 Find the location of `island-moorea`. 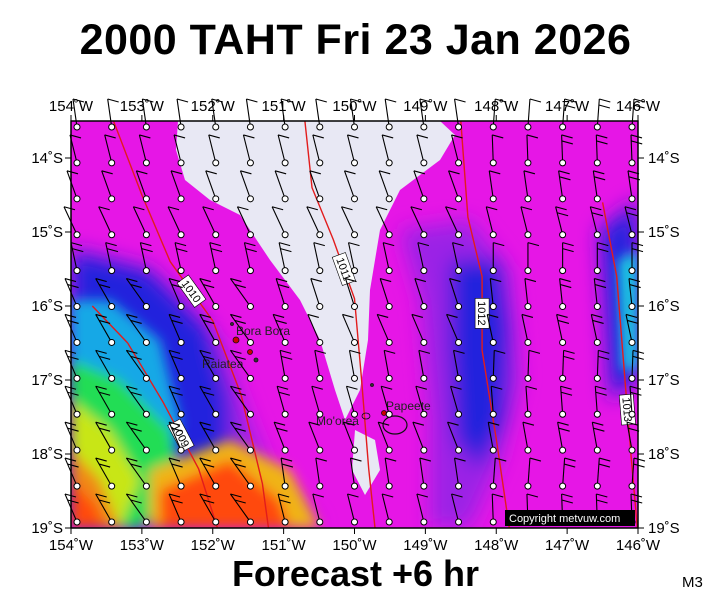

island-moorea is located at coordinates (366, 416).